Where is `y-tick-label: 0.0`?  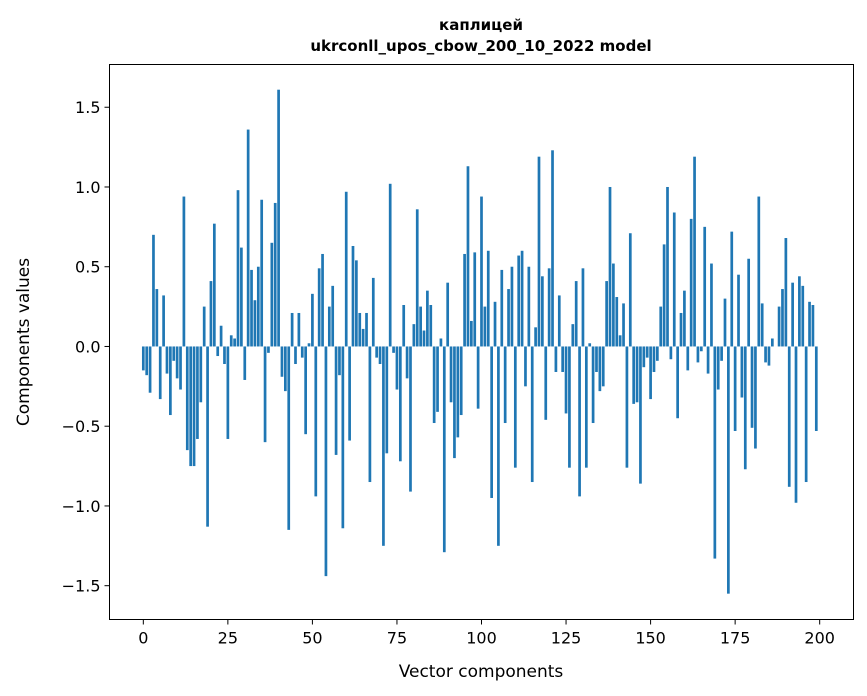 y-tick-label: 0.0 is located at coordinates (87, 346).